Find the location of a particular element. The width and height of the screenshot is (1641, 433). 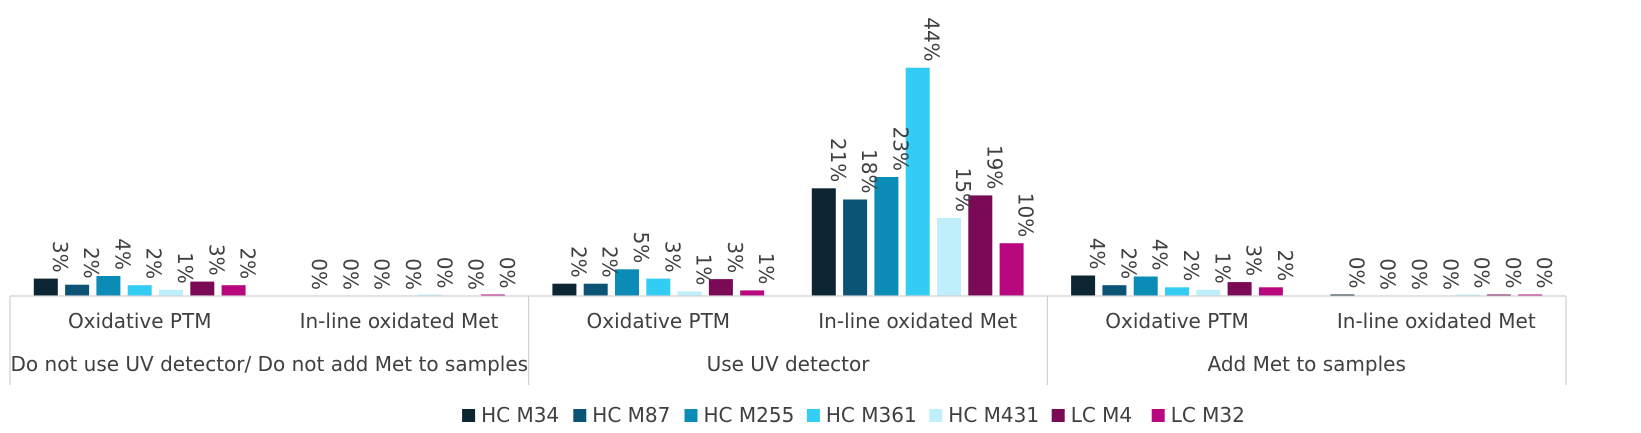

legend-item-hc-m255: HC M255 is located at coordinates (739, 415).